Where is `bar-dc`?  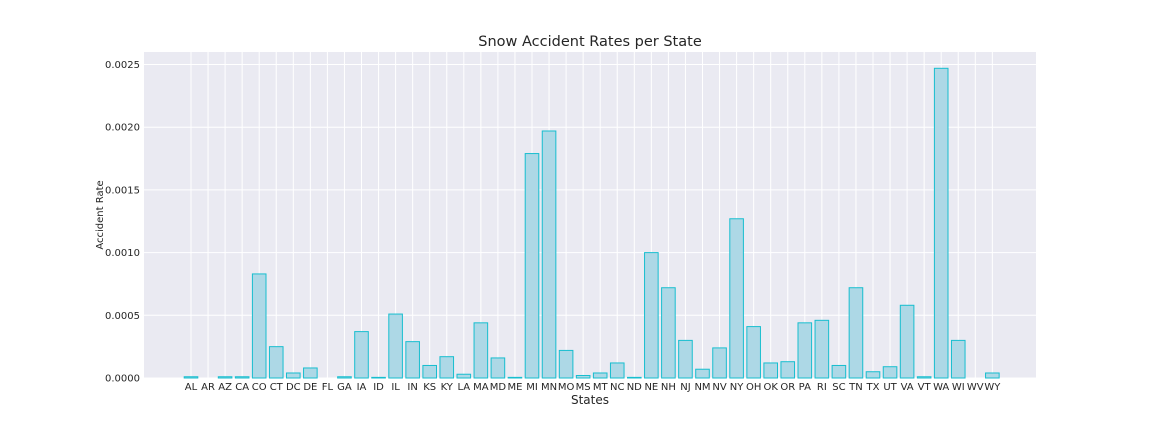
bar-dc is located at coordinates (293, 375).